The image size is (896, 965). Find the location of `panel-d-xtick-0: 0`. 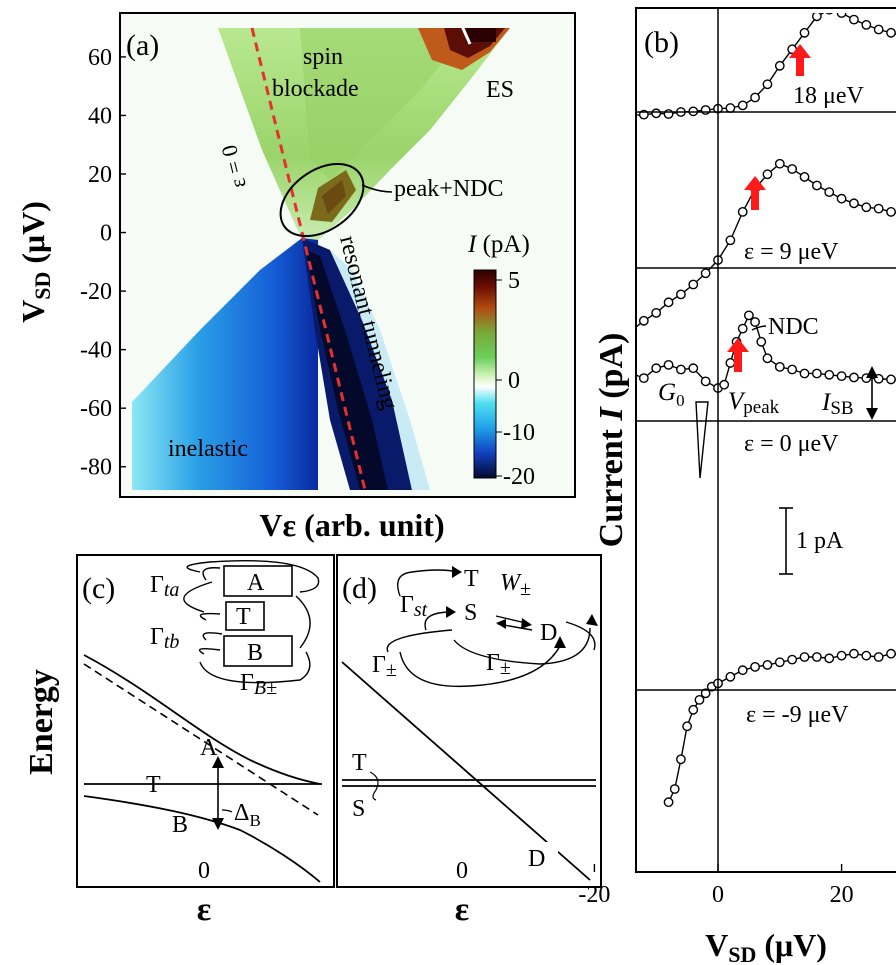

panel-d-xtick-0: 0 is located at coordinates (462, 871).